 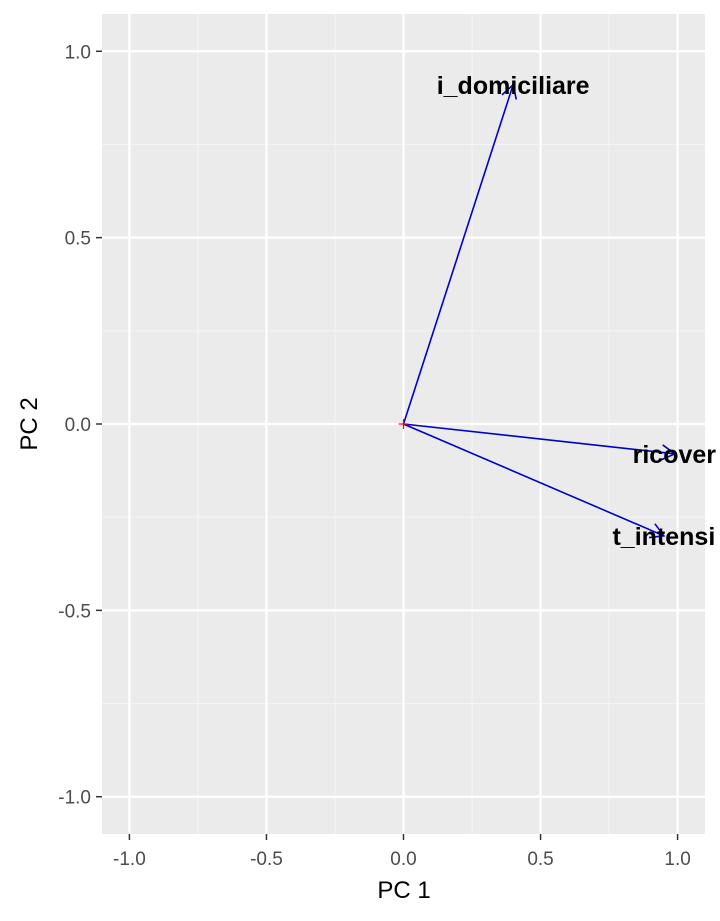 What do you see at coordinates (29, 423) in the screenshot?
I see `y-axis-title: PC 2` at bounding box center [29, 423].